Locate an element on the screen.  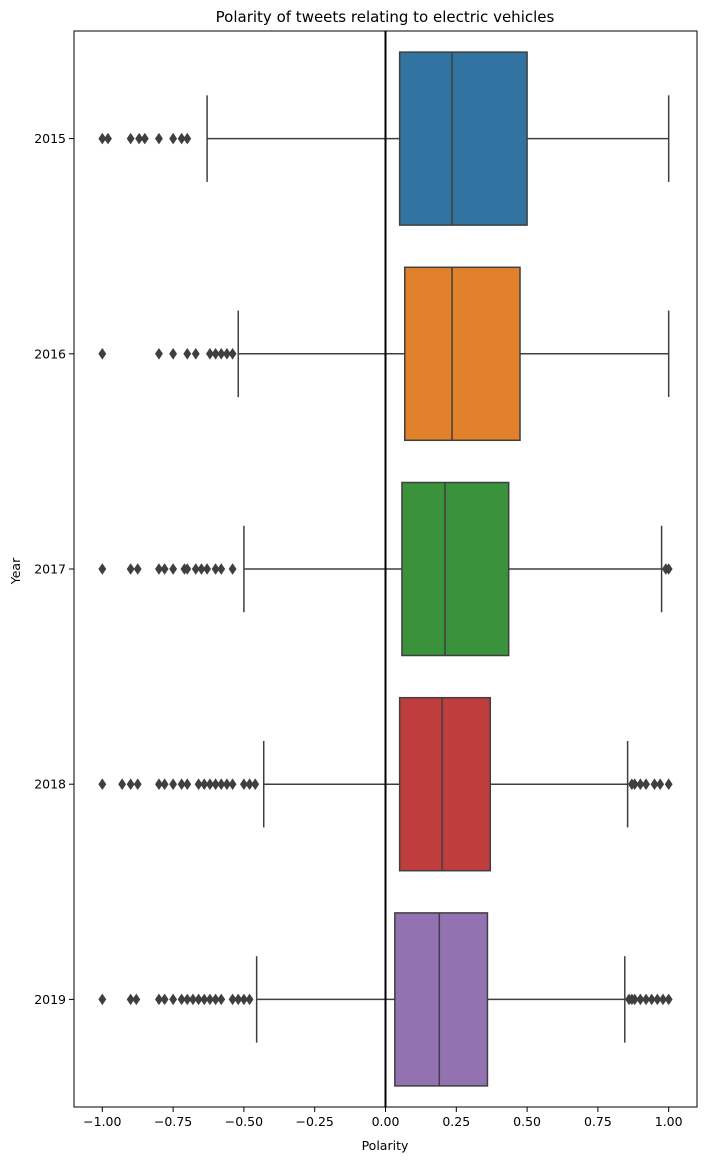
x-tick-label: 0.25 is located at coordinates (456, 1121).